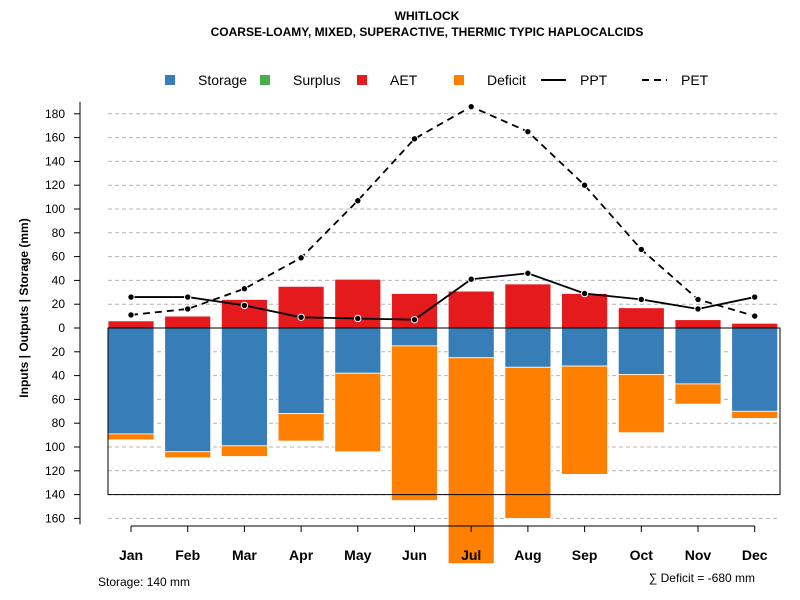 The width and height of the screenshot is (800, 600). What do you see at coordinates (695, 80) in the screenshot?
I see `legend-label-pet: PET` at bounding box center [695, 80].